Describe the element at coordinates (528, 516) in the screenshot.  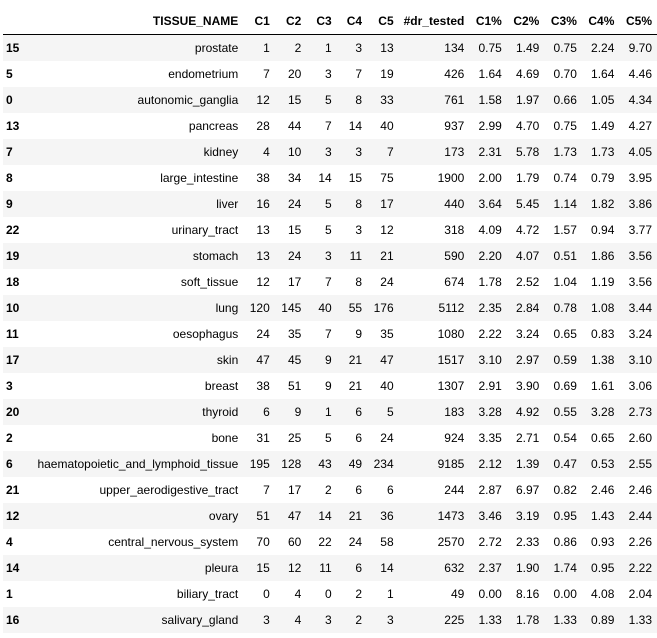
I see `c2-pct-cell: 3.19` at that location.